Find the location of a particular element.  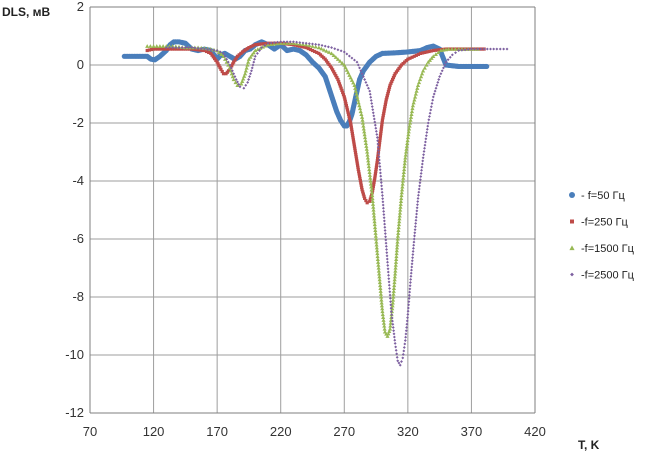

legend-item: - f=50 Гц is located at coordinates (597, 196).